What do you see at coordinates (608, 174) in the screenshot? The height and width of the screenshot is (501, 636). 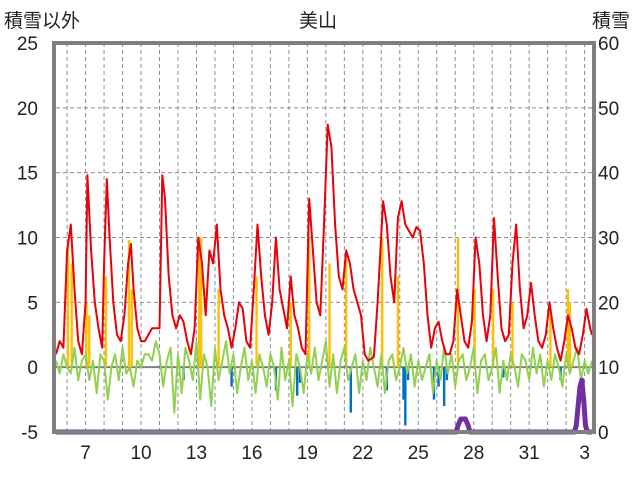 I see `right-tick-label: 40` at bounding box center [608, 174].